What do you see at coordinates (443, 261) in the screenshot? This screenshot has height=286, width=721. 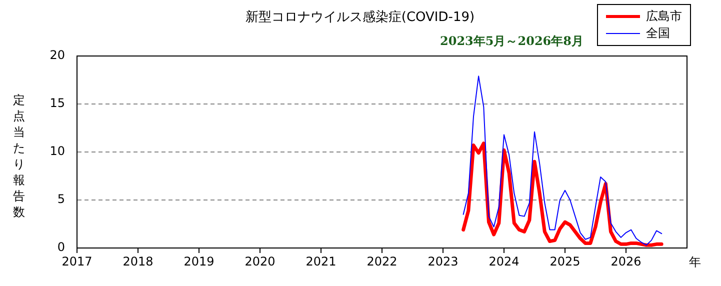 I see `x-tick-label: 2023` at bounding box center [443, 261].